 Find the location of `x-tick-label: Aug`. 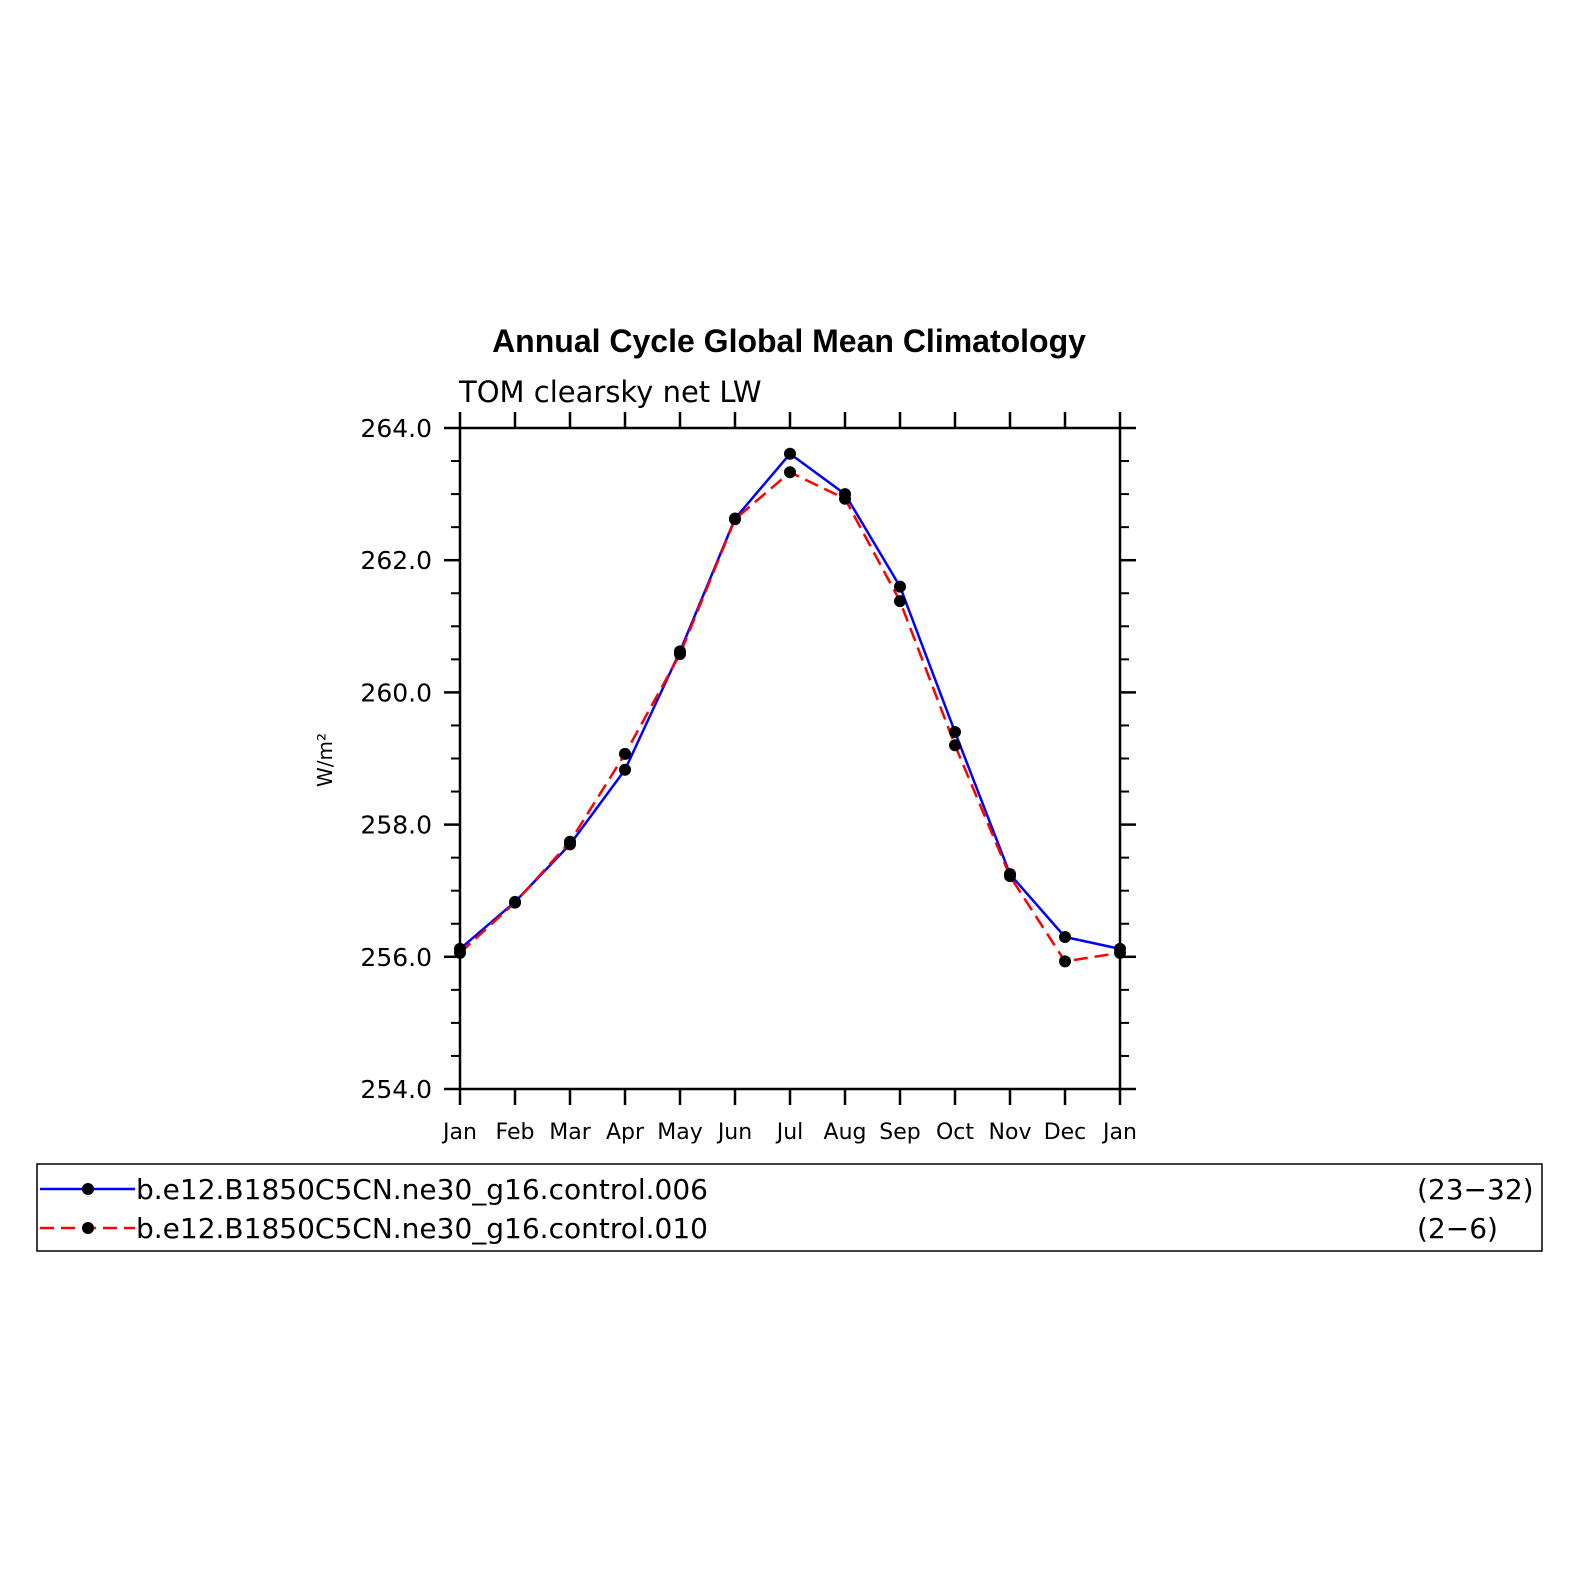

x-tick-label: Aug is located at coordinates (845, 1132).